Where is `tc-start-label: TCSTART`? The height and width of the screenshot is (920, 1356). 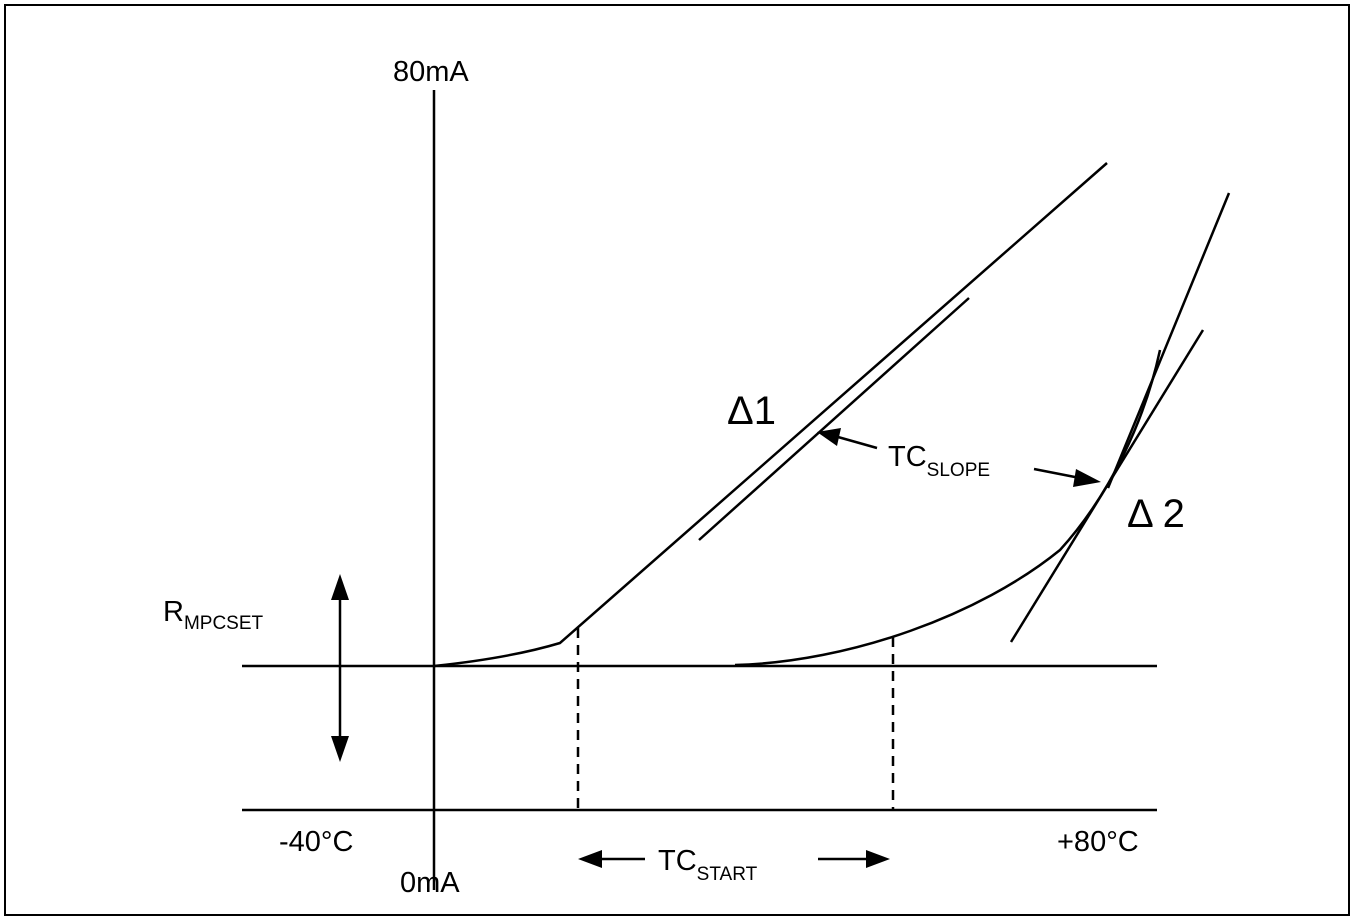
tc-start-label: TCSTART is located at coordinates (708, 865).